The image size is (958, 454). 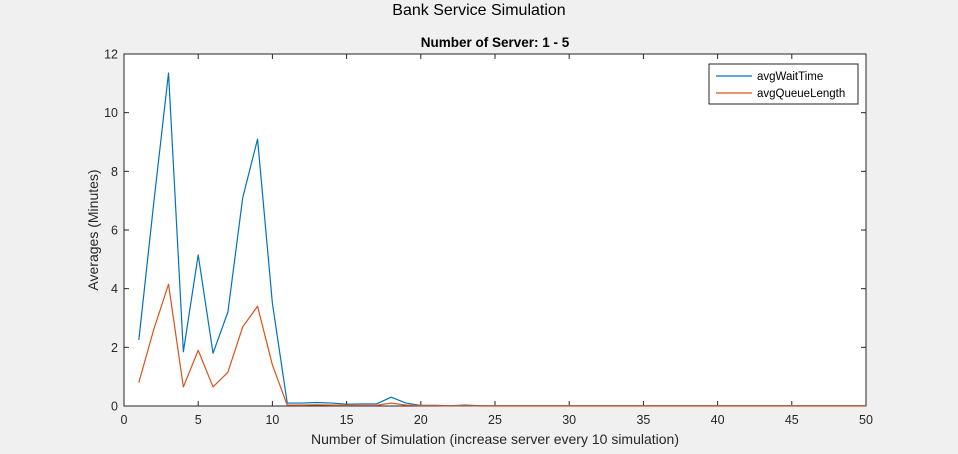 I want to click on y-tick-label: 2, so click(x=114, y=348).